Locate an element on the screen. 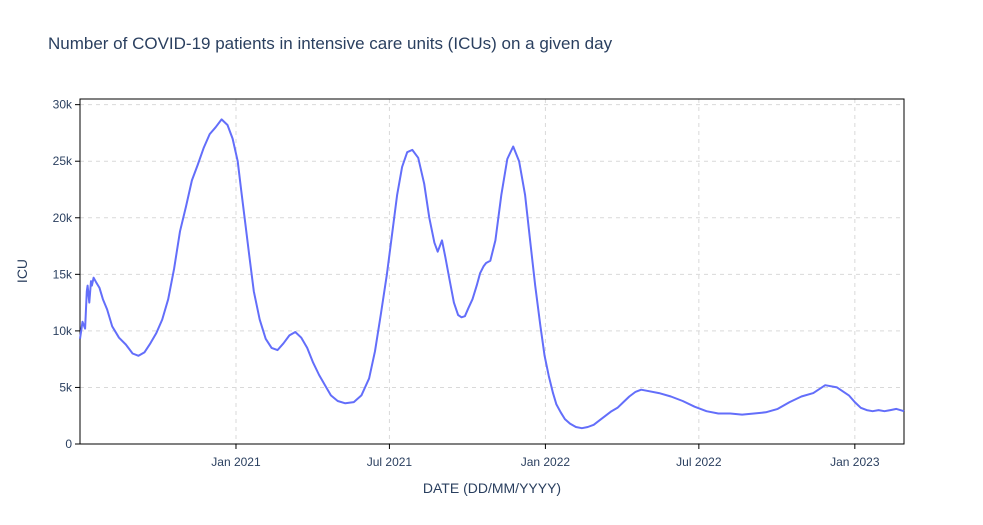  x-tick-label: Jul 2021 is located at coordinates (390, 462).